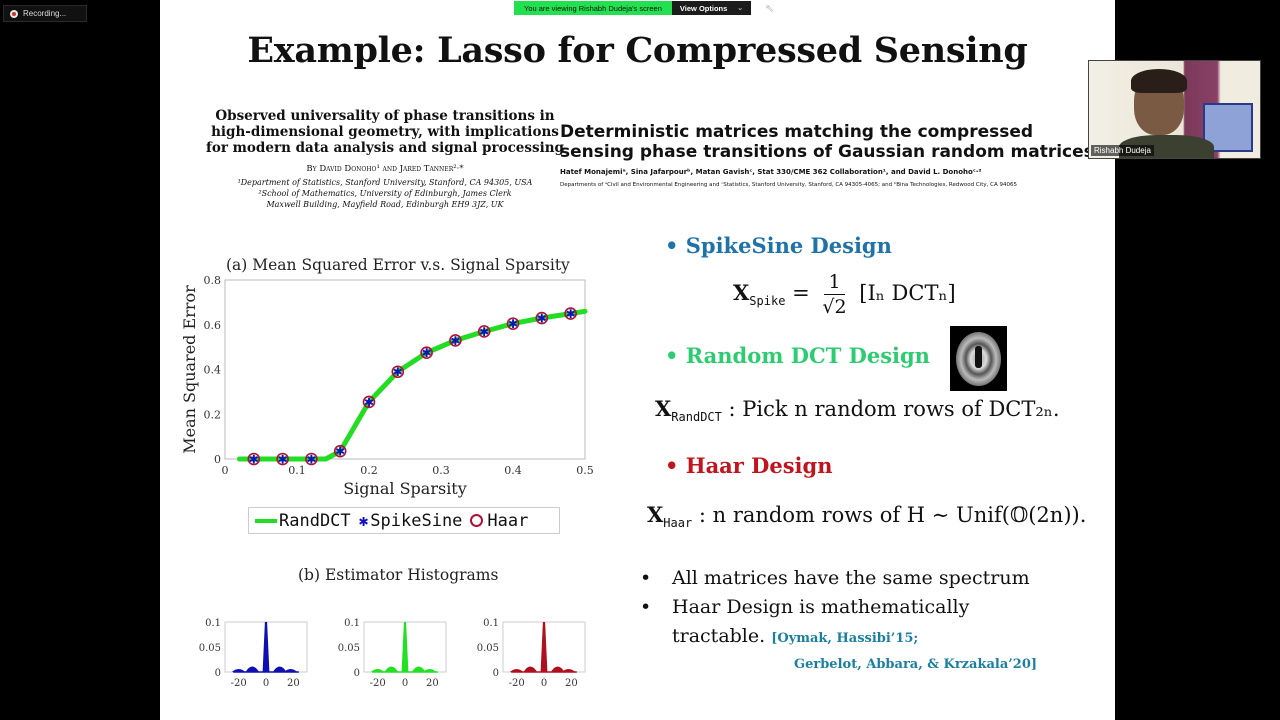 The width and height of the screenshot is (1280, 720). Describe the element at coordinates (441, 470) in the screenshot. I see `svg-text: 0.3` at that location.